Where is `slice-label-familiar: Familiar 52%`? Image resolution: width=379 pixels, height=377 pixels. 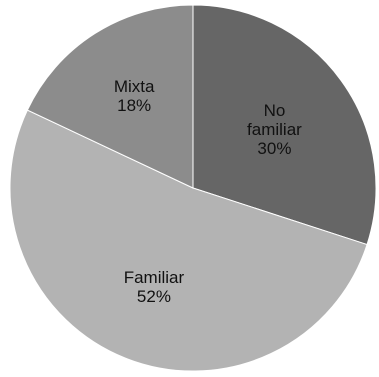 slice-label-familiar: Familiar 52% is located at coordinates (154, 287).